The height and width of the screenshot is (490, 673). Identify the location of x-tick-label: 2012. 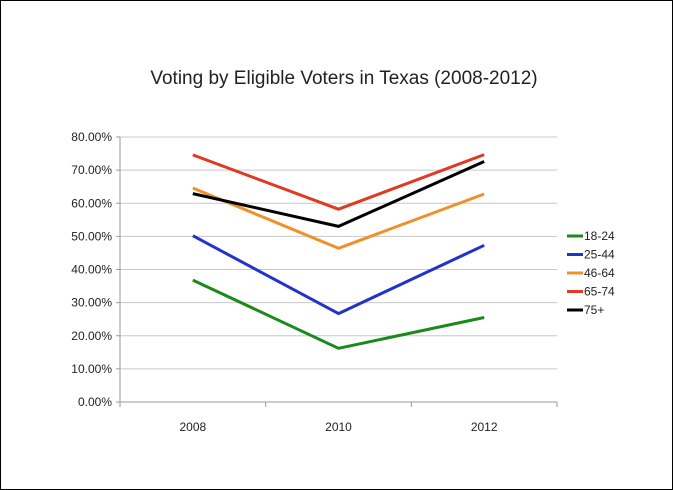
(484, 427).